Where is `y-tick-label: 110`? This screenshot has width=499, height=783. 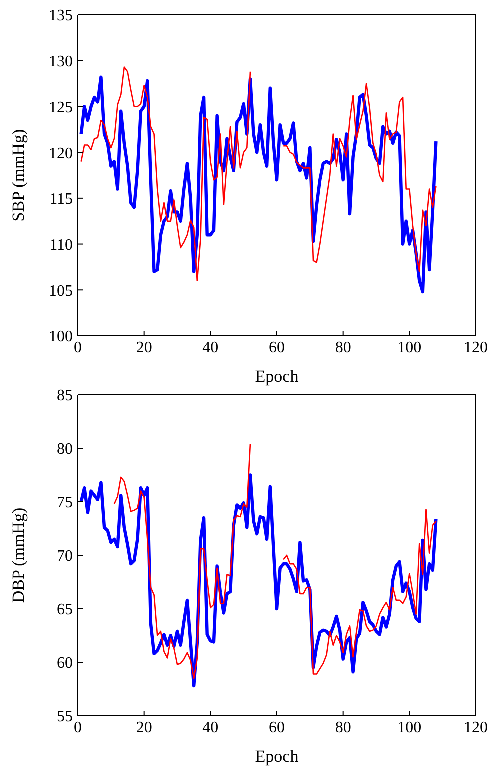 y-tick-label: 110 is located at coordinates (61, 245).